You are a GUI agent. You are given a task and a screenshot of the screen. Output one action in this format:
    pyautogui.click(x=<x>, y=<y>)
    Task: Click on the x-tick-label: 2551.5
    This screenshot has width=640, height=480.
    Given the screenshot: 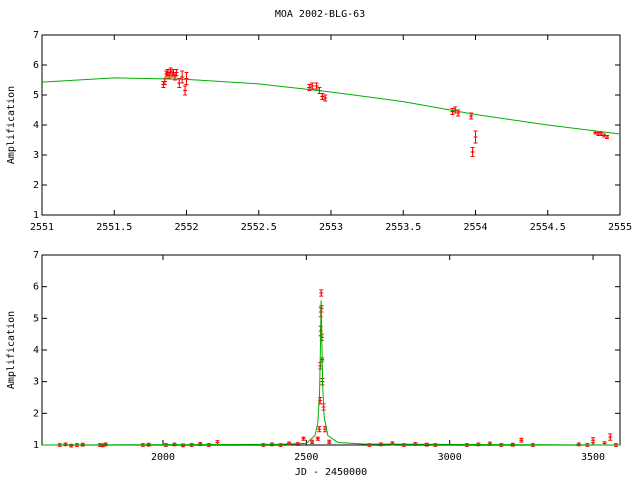 What is the action you would take?
    pyautogui.click(x=114, y=227)
    